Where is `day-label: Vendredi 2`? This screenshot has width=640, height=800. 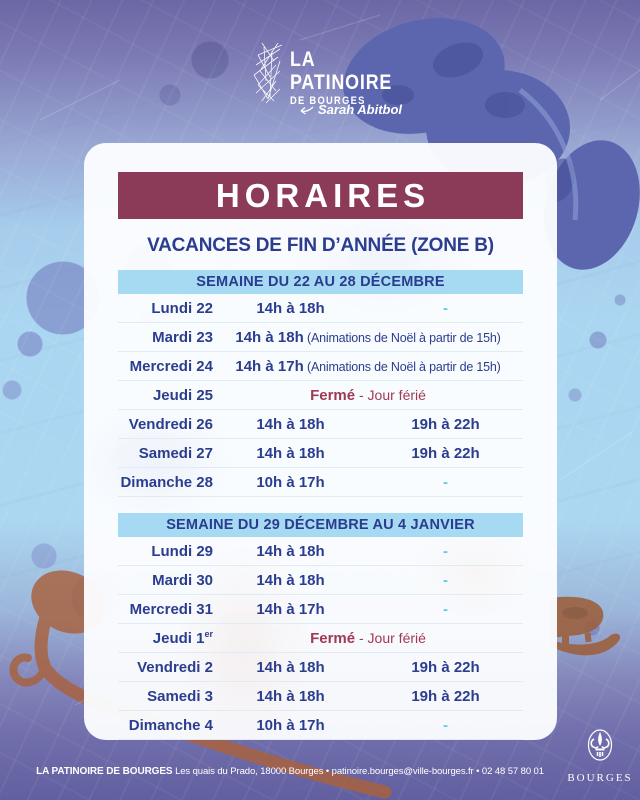 day-label: Vendredi 2 is located at coordinates (175, 667).